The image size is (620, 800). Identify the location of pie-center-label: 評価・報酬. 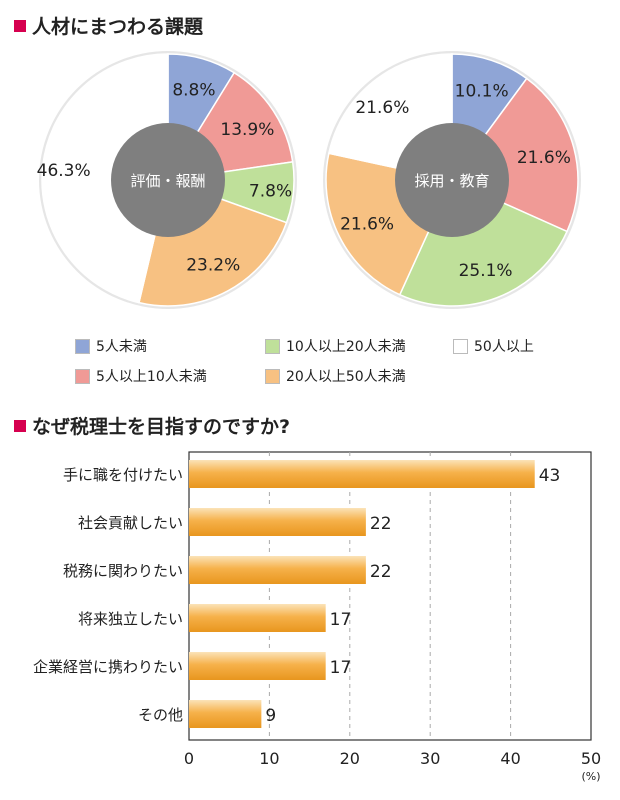
(167, 181).